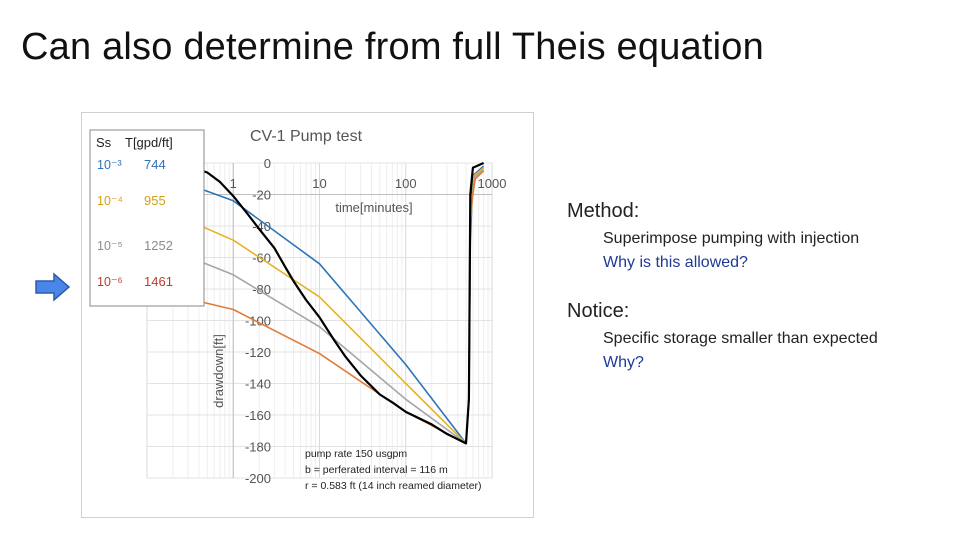 The image size is (960, 540). I want to click on notice-question: Why?, so click(623, 362).